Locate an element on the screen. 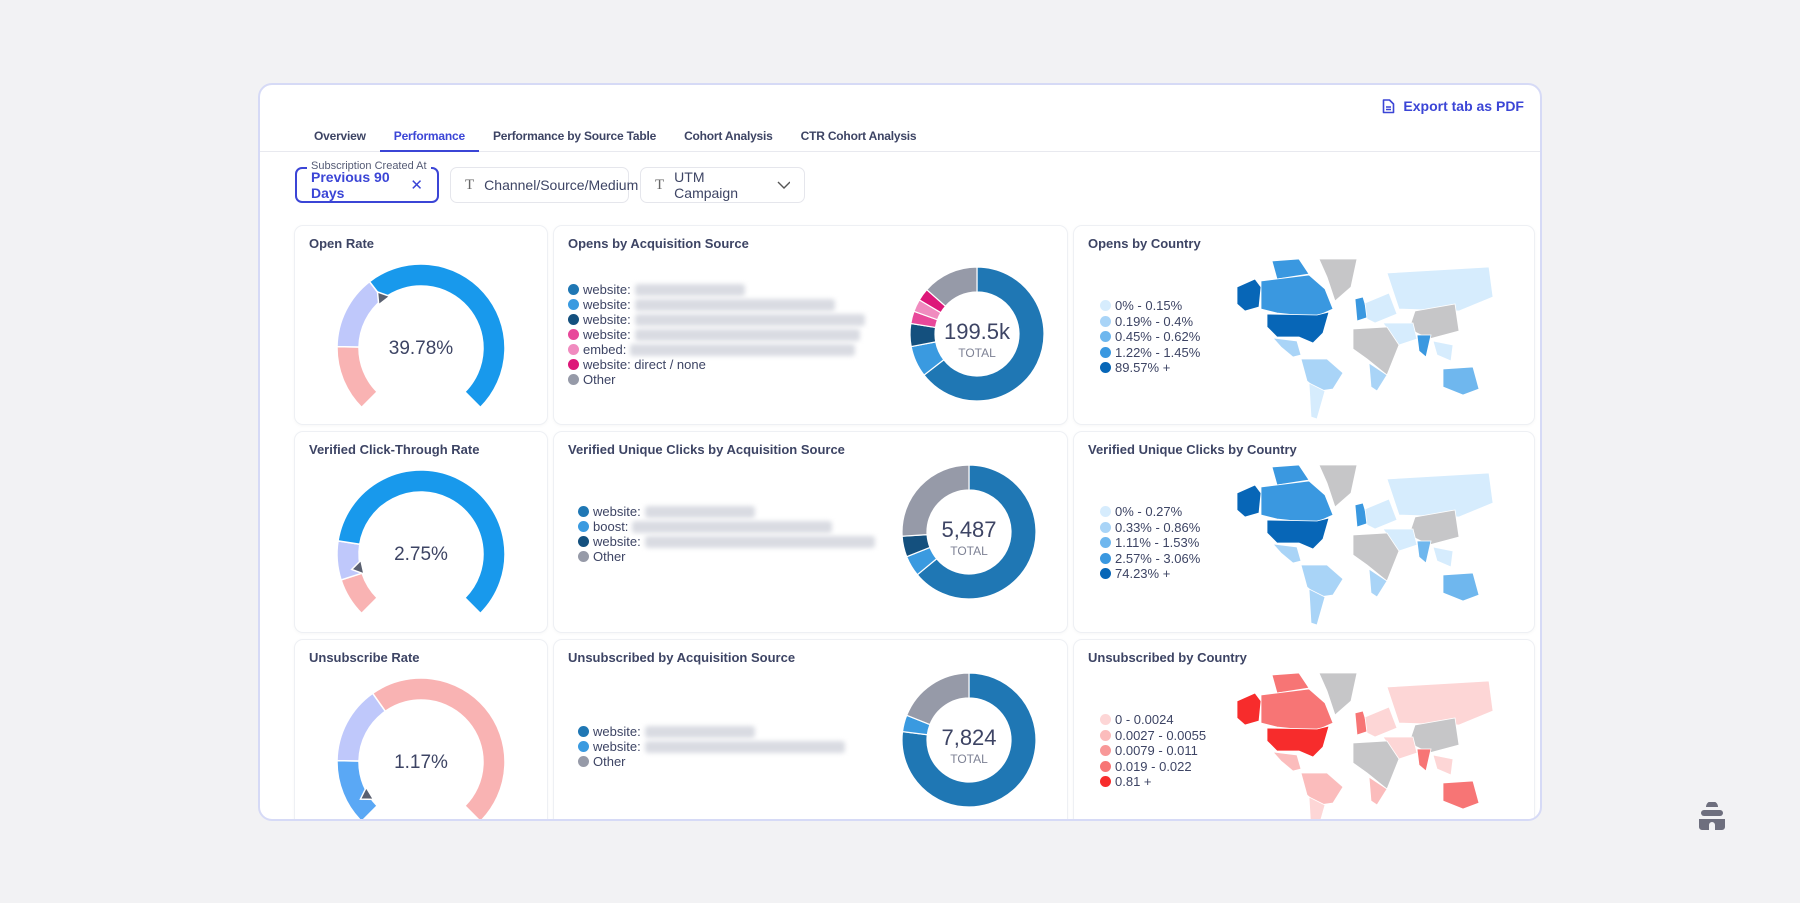  legend-label: embed: is located at coordinates (605, 349).